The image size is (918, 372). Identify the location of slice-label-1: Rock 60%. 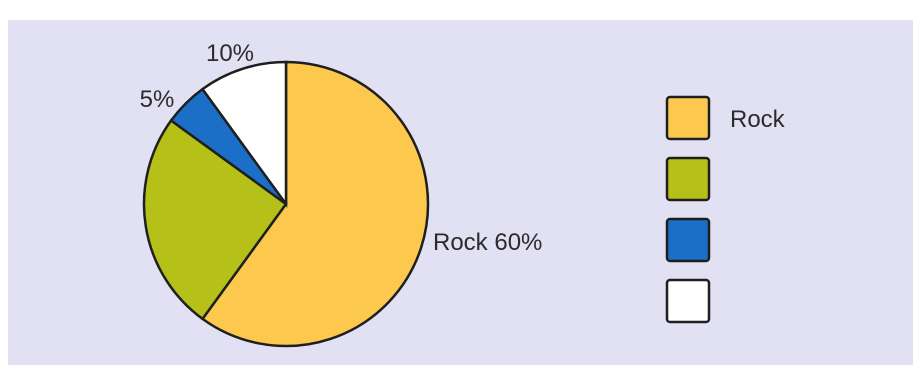
(487, 242).